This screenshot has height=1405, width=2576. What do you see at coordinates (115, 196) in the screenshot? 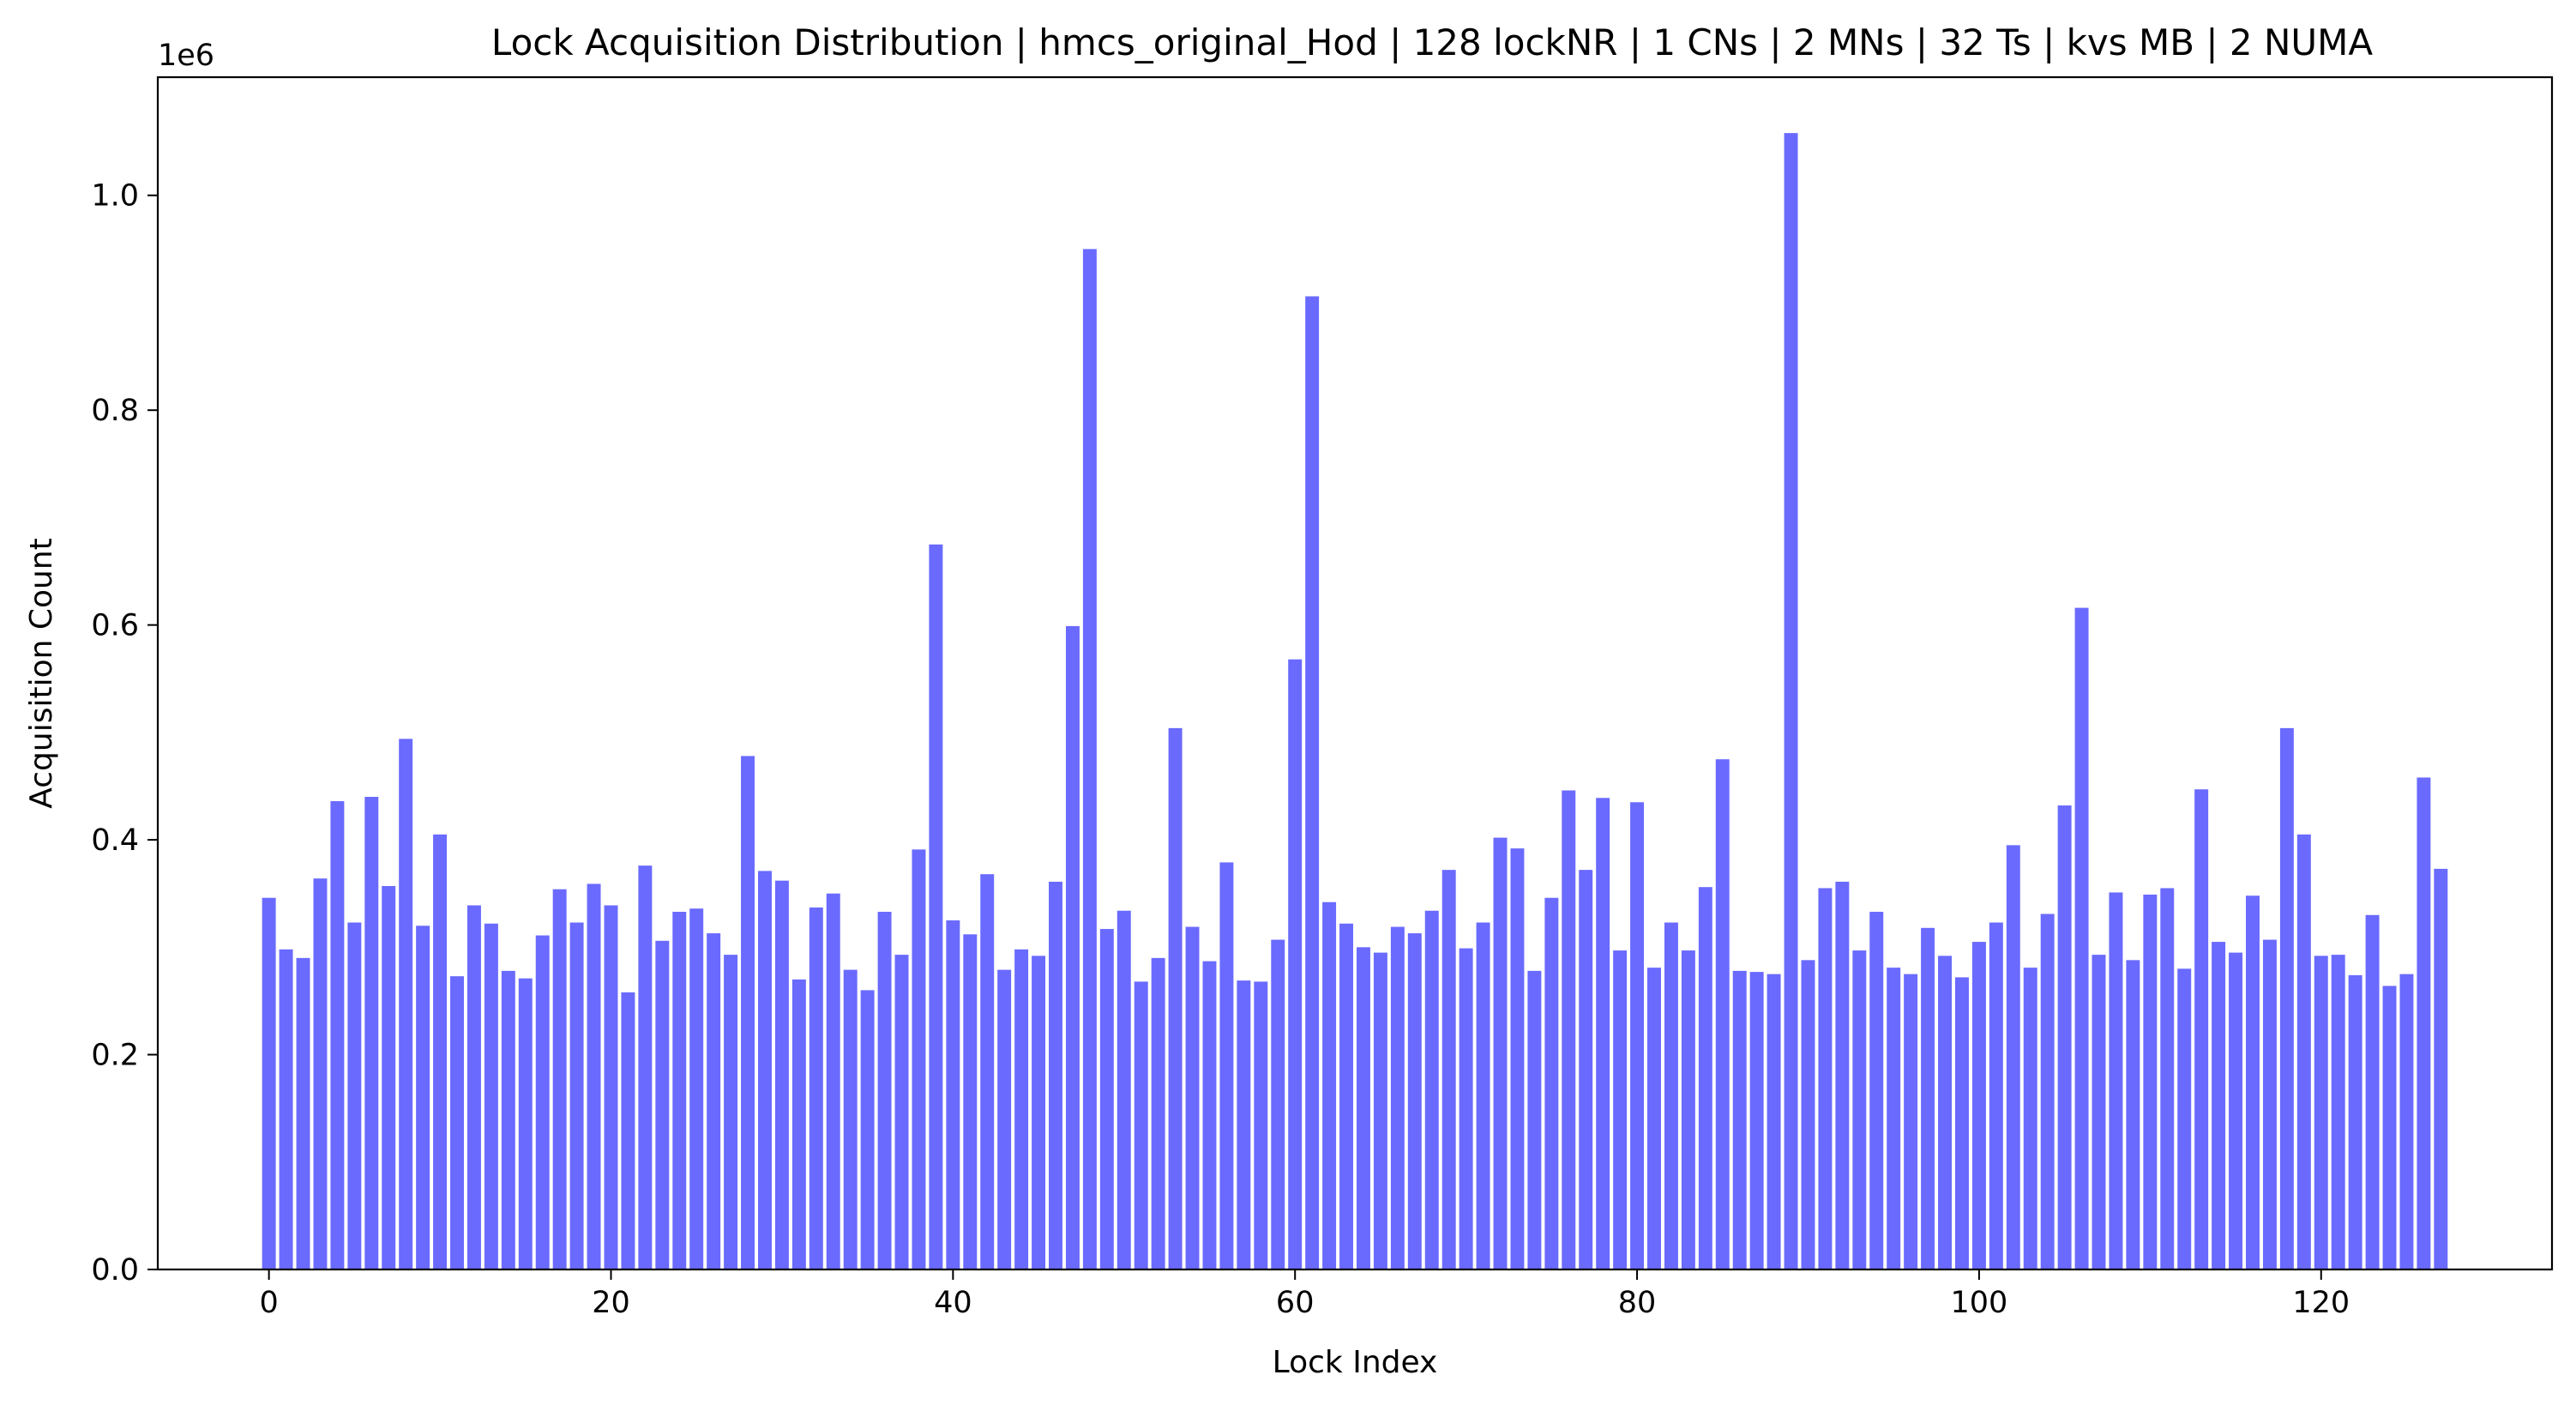
I see `y-tick-label: 1.0` at bounding box center [115, 196].